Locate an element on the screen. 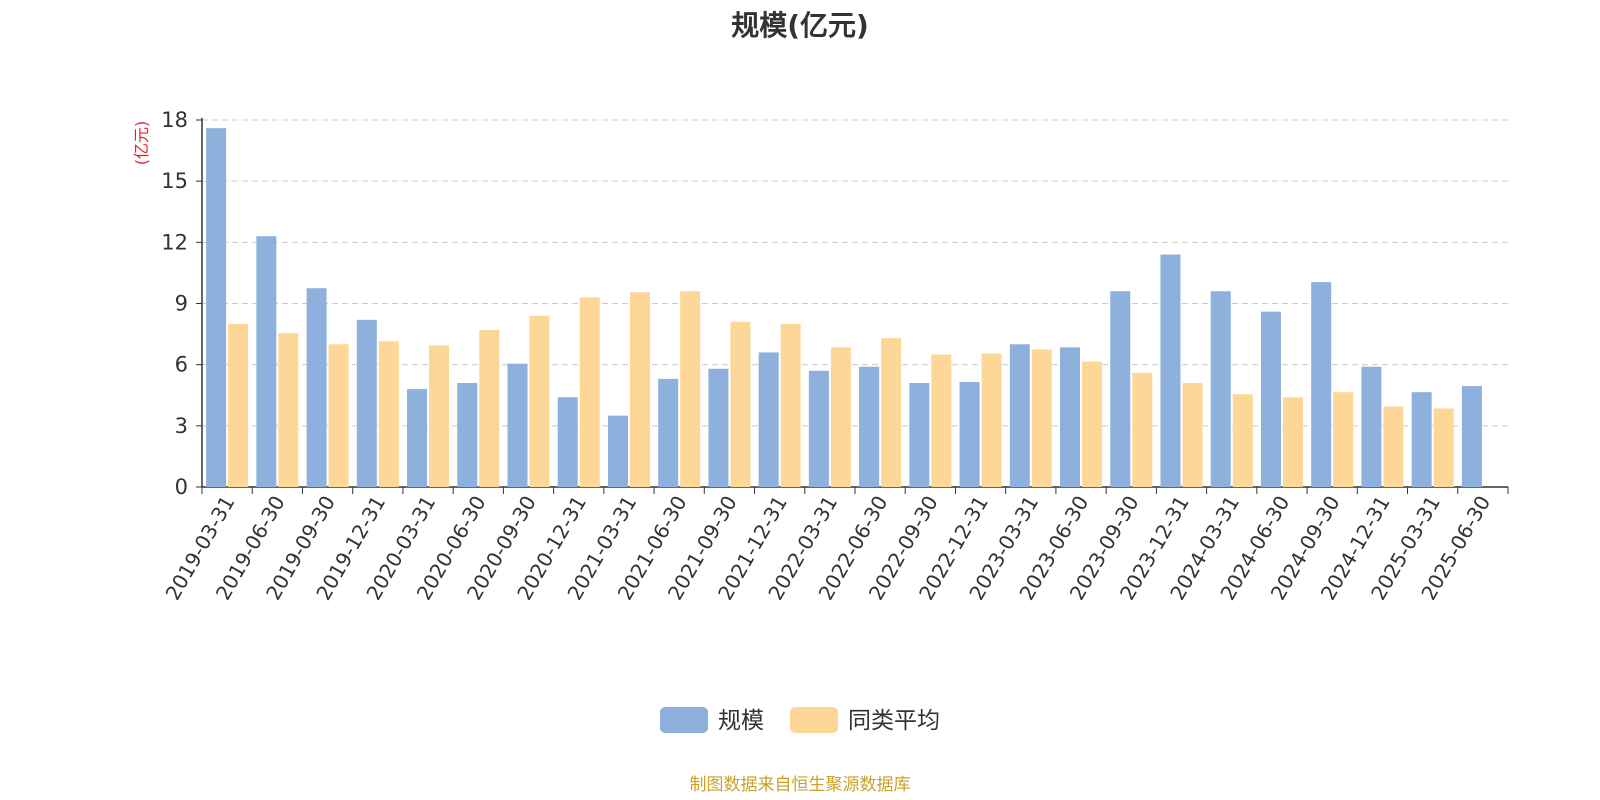 The height and width of the screenshot is (800, 1600). legend-swatch-peer-average is located at coordinates (814, 720).